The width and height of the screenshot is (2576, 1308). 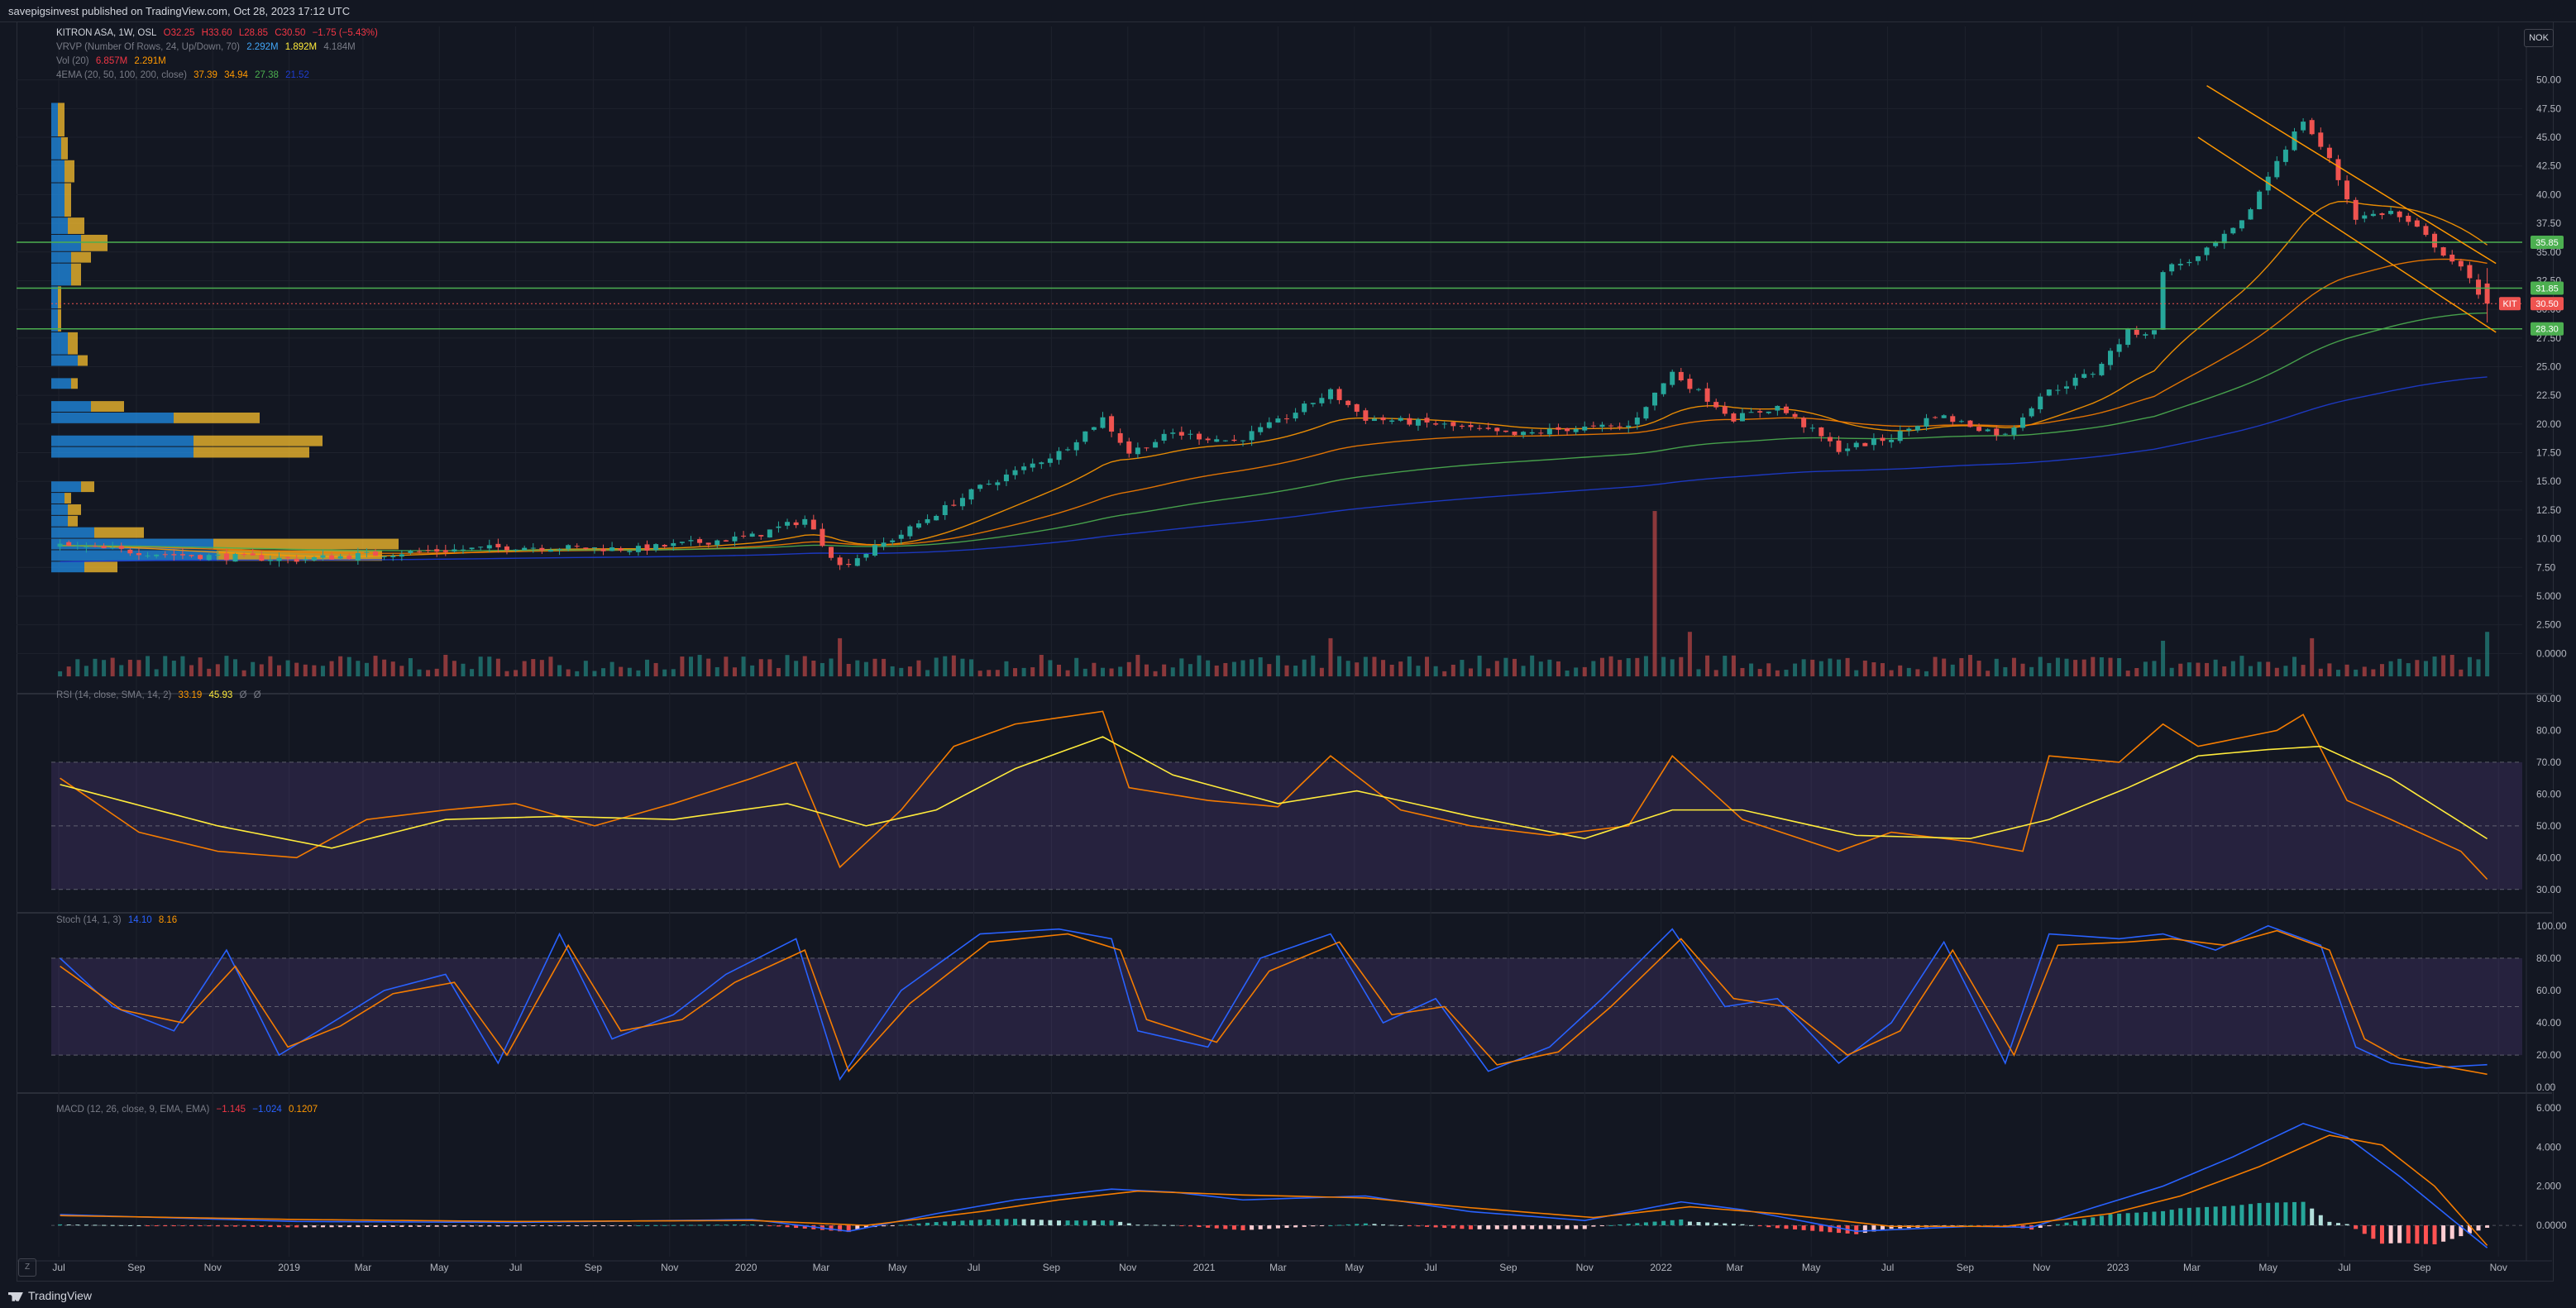 I want to click on stoch-legend: Stoch (14, 1, 3) 14.10 8.16, so click(x=118, y=920).